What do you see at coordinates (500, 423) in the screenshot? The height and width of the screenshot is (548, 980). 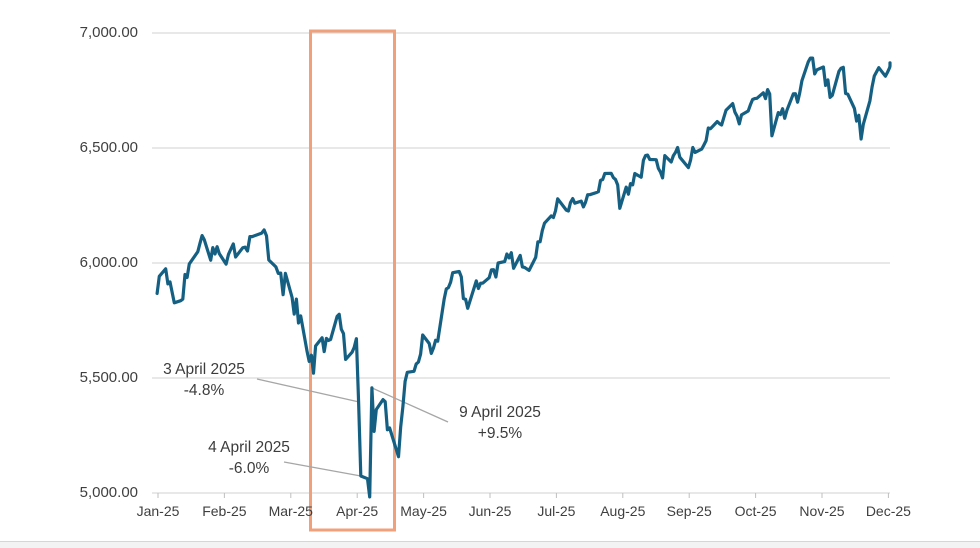 I see `annotation-9-april: 9 April 2025 +9.5%` at bounding box center [500, 423].